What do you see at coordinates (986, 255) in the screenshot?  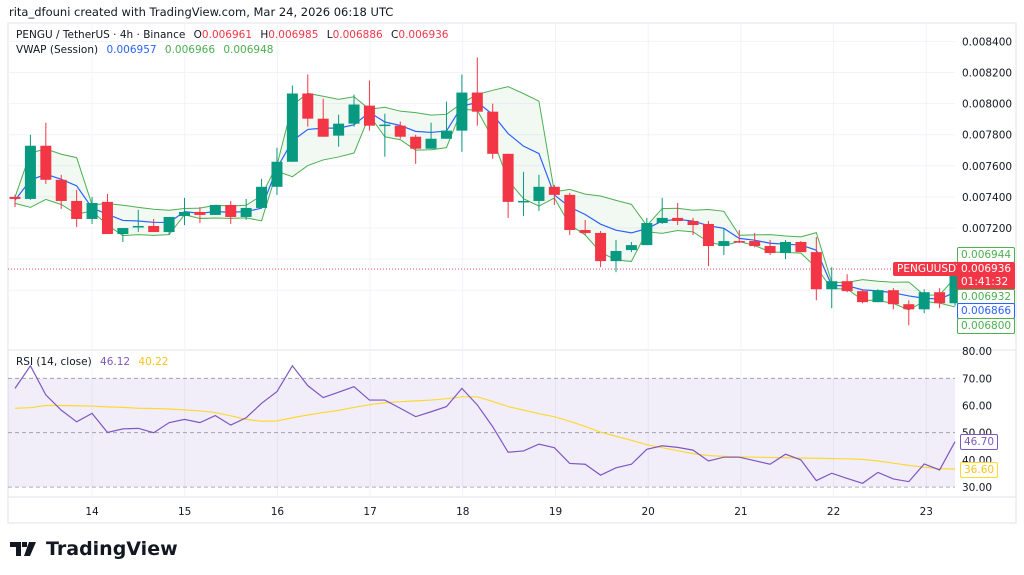 I see `vwap-upper-axis-label: 0.006944` at bounding box center [986, 255].